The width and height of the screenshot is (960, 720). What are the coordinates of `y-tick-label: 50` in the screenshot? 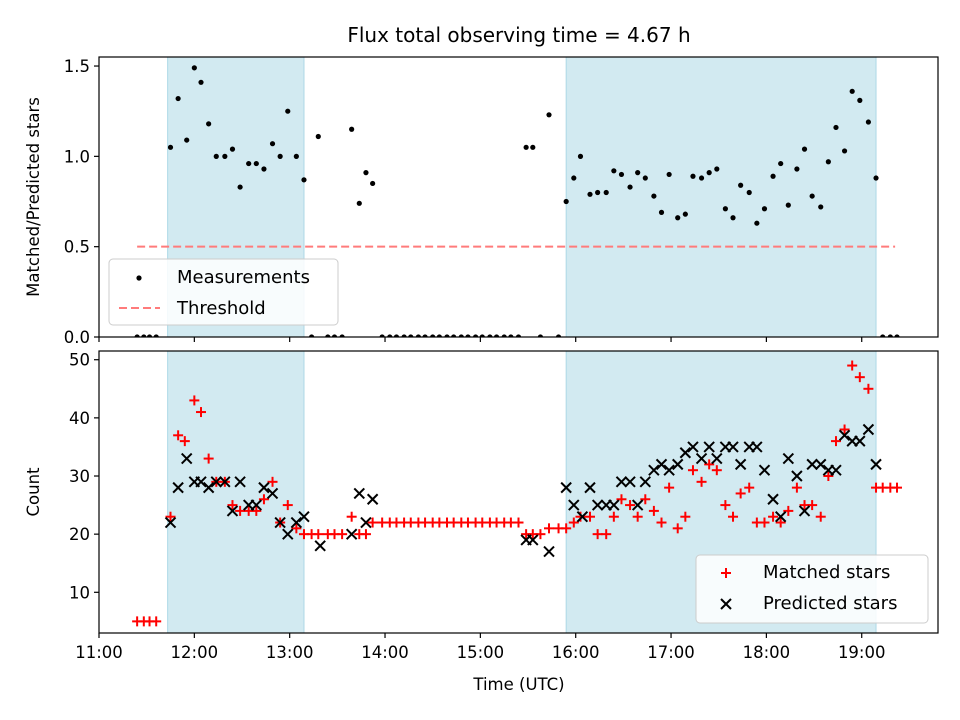 It's located at (79, 360).